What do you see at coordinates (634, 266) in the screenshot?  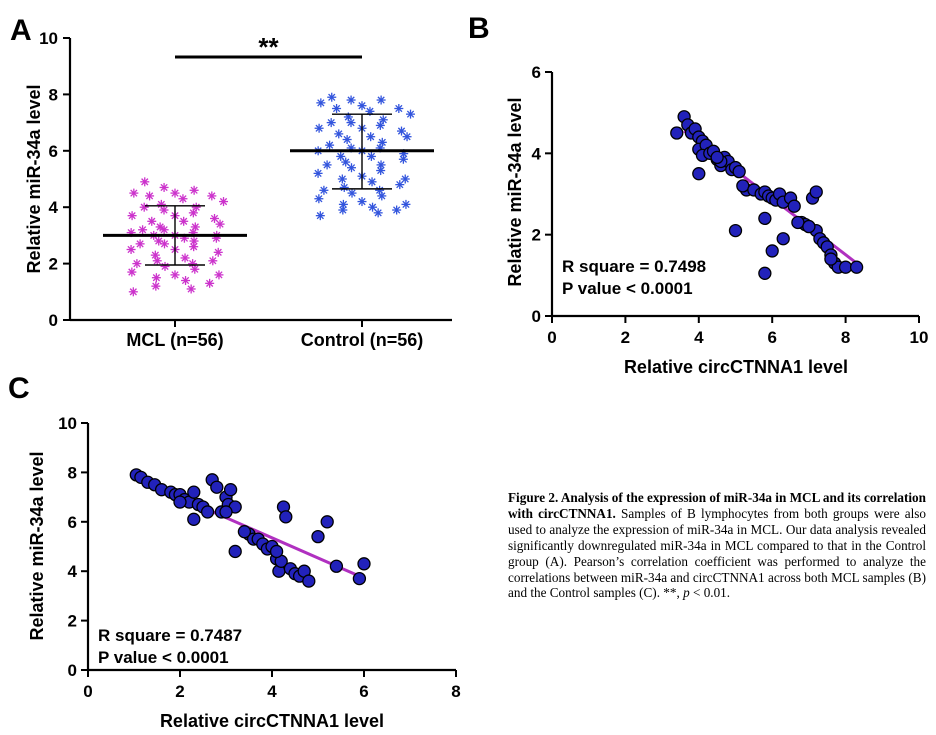 I see `r-square-annotation: R square = 0.7498` at bounding box center [634, 266].